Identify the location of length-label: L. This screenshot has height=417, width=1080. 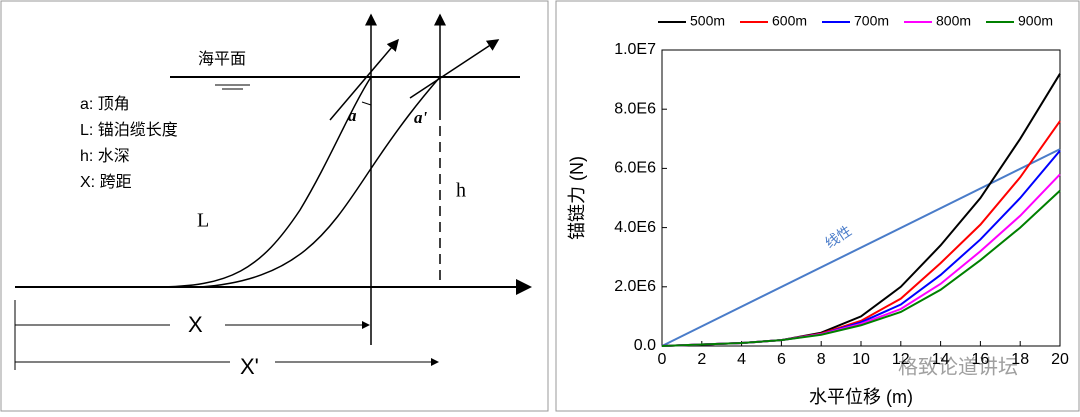
(203, 221).